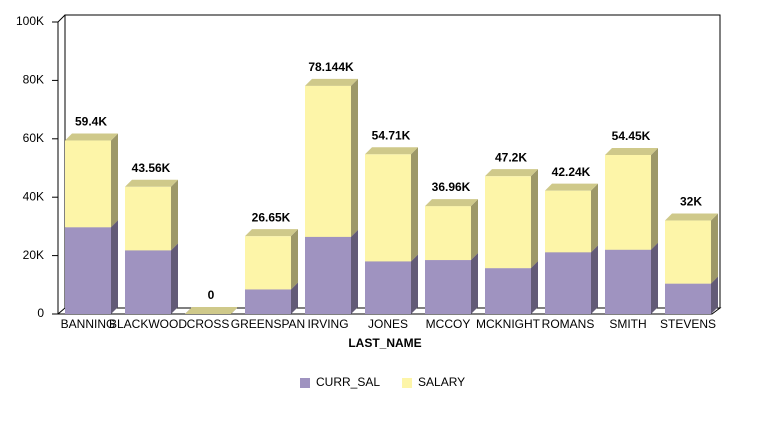  I want to click on total-label: 54.71K, so click(391, 135).